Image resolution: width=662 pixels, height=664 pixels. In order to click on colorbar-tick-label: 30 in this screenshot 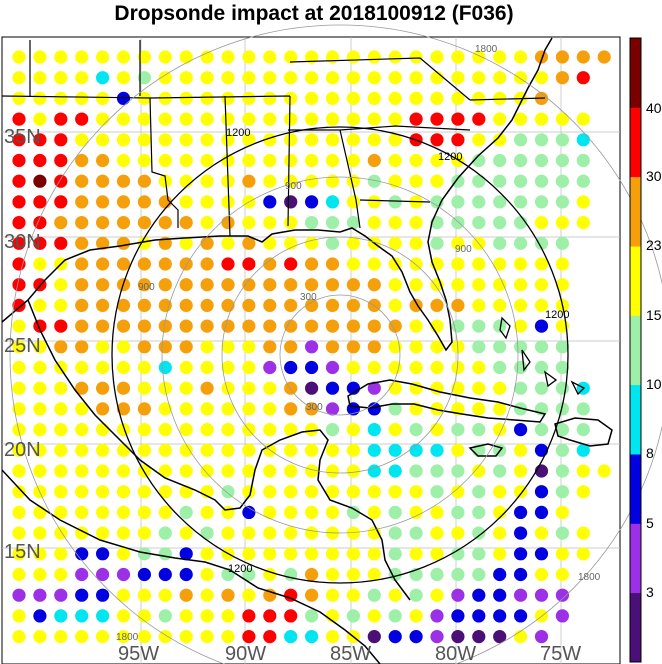, I will do `click(654, 176)`.